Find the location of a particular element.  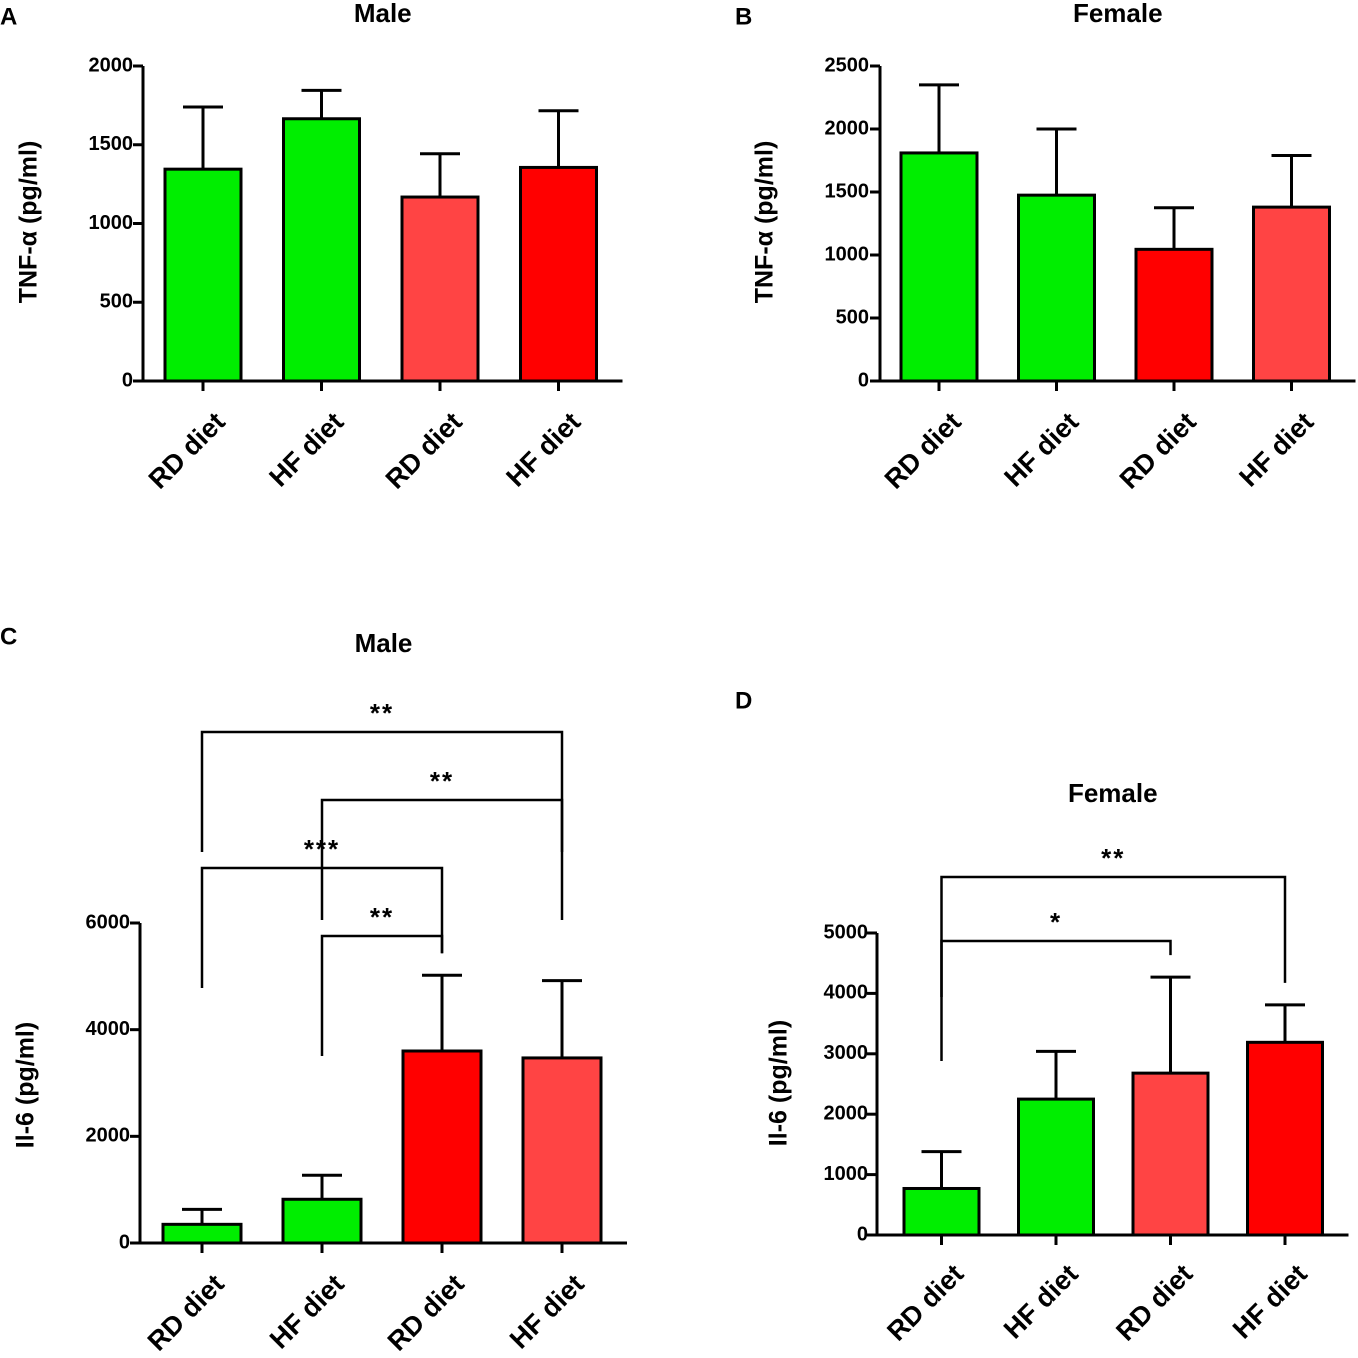

panel-letter: C is located at coordinates (8, 636).